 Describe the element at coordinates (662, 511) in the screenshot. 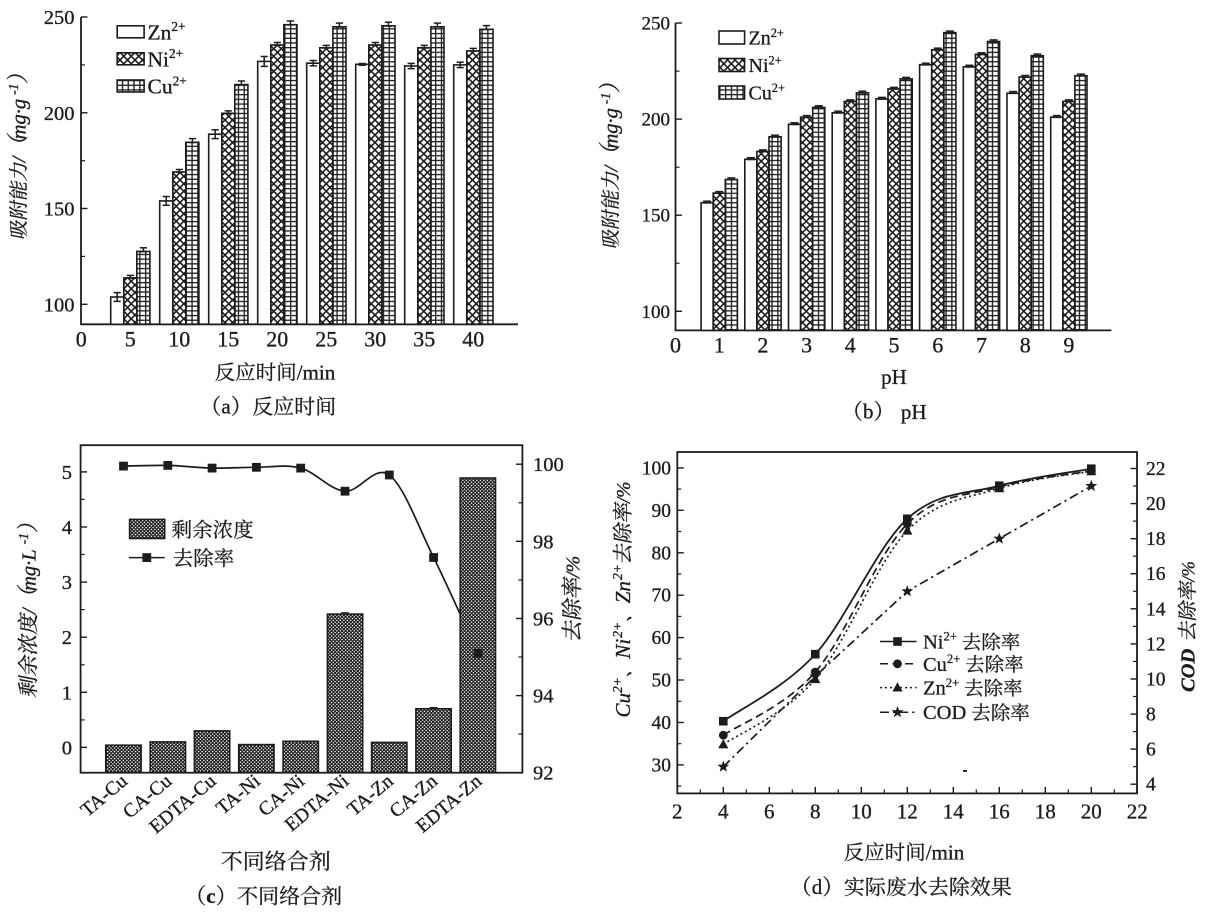

I see `svg-text: 90` at that location.